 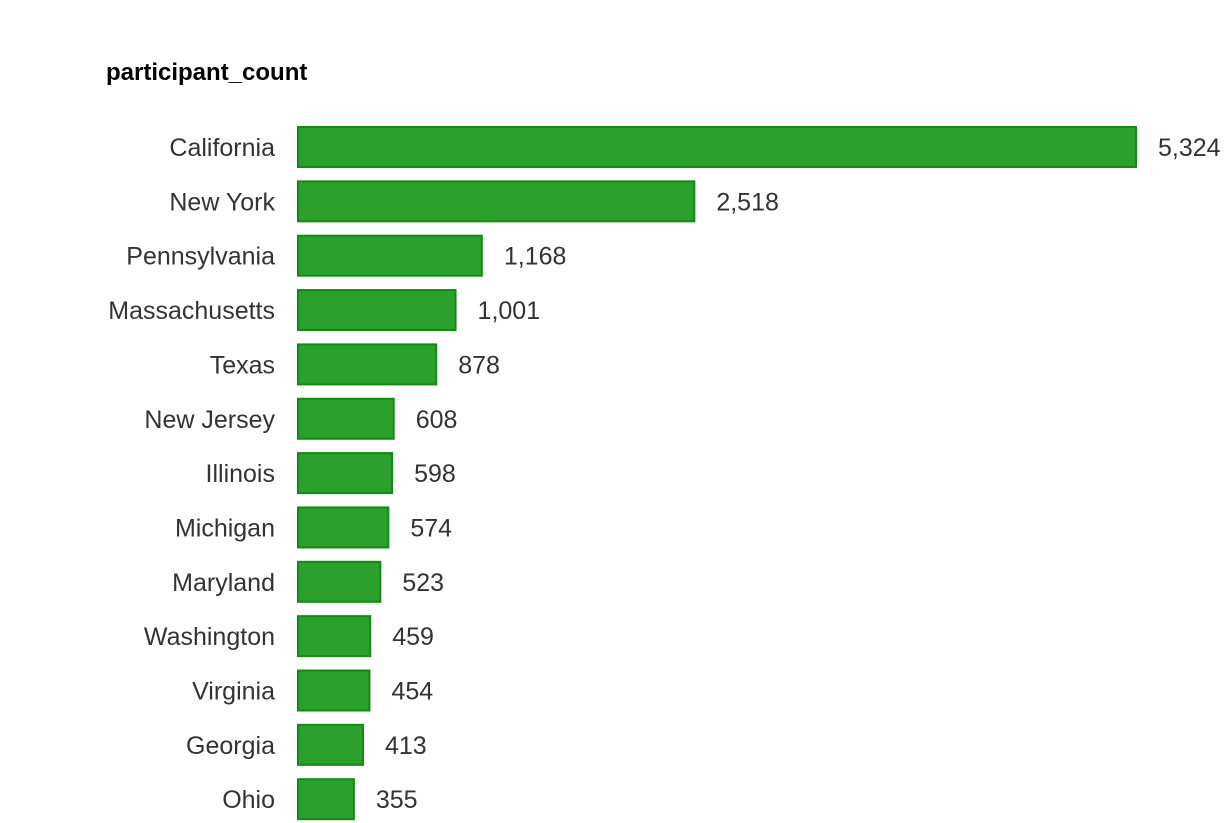 I want to click on value-label-california: 5,324, so click(x=1189, y=148).